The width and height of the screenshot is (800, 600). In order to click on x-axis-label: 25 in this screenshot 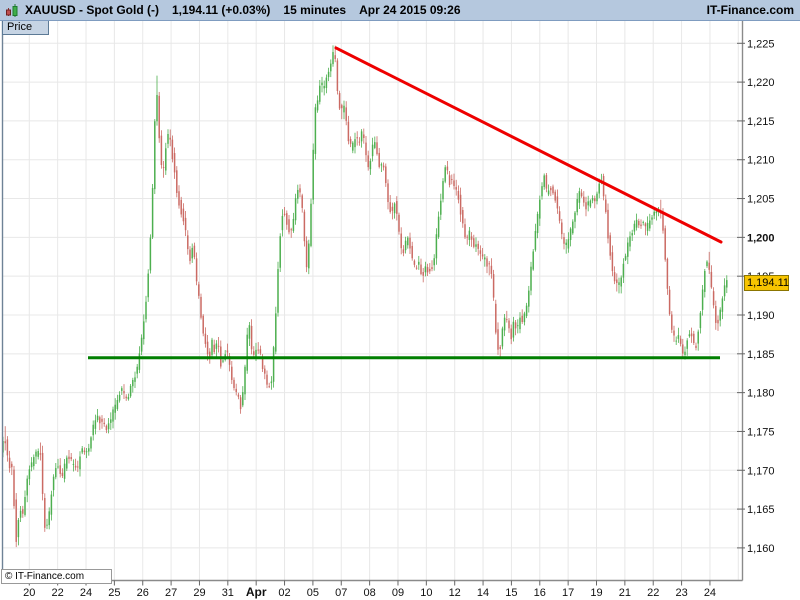, I will do `click(114, 593)`.